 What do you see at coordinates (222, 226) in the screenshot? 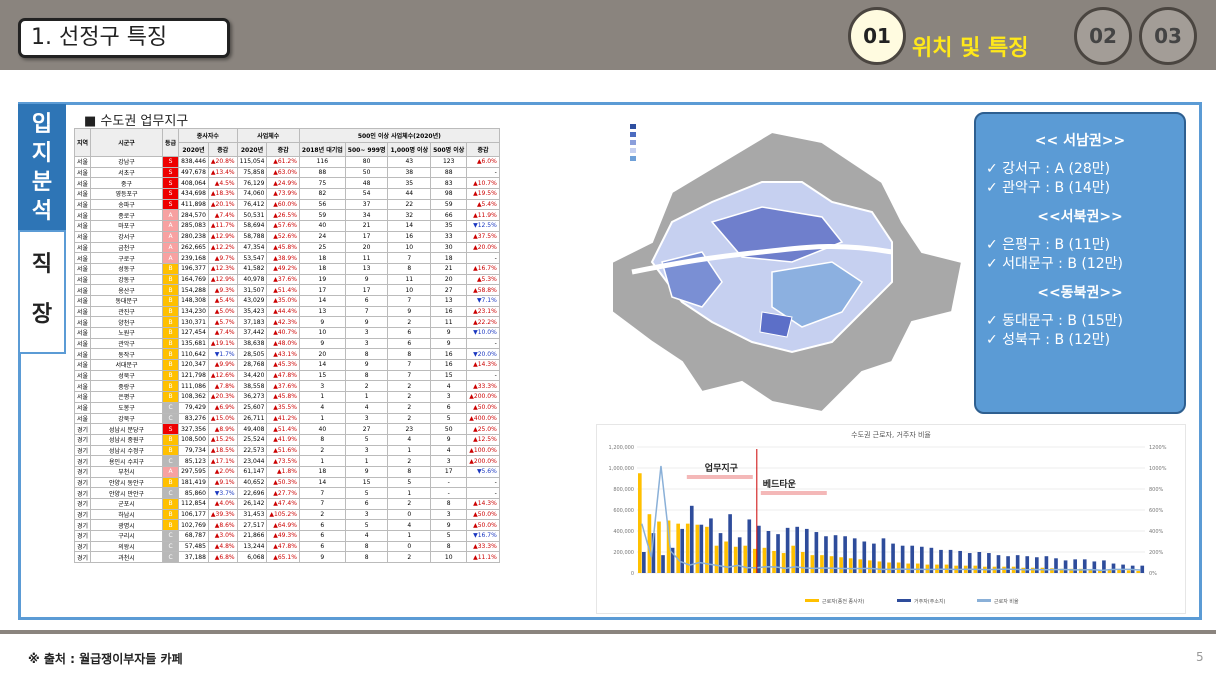
I see `table-cell: ▲11.7%` at bounding box center [222, 226].